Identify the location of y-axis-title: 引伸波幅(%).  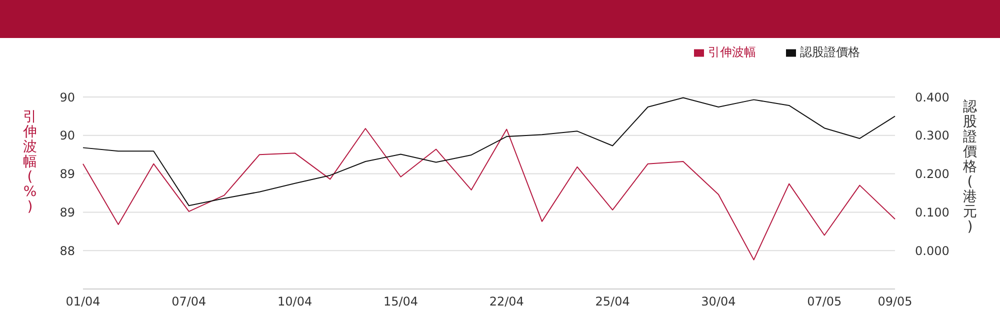
(30, 162).